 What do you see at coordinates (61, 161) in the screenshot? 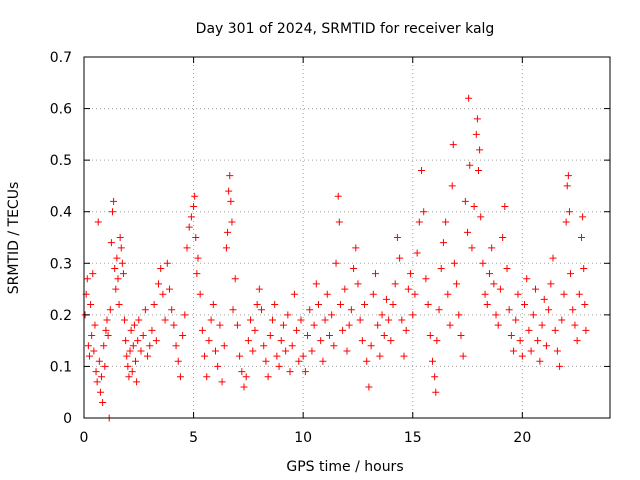
I see `y-tick-label: 0.5` at bounding box center [61, 161].